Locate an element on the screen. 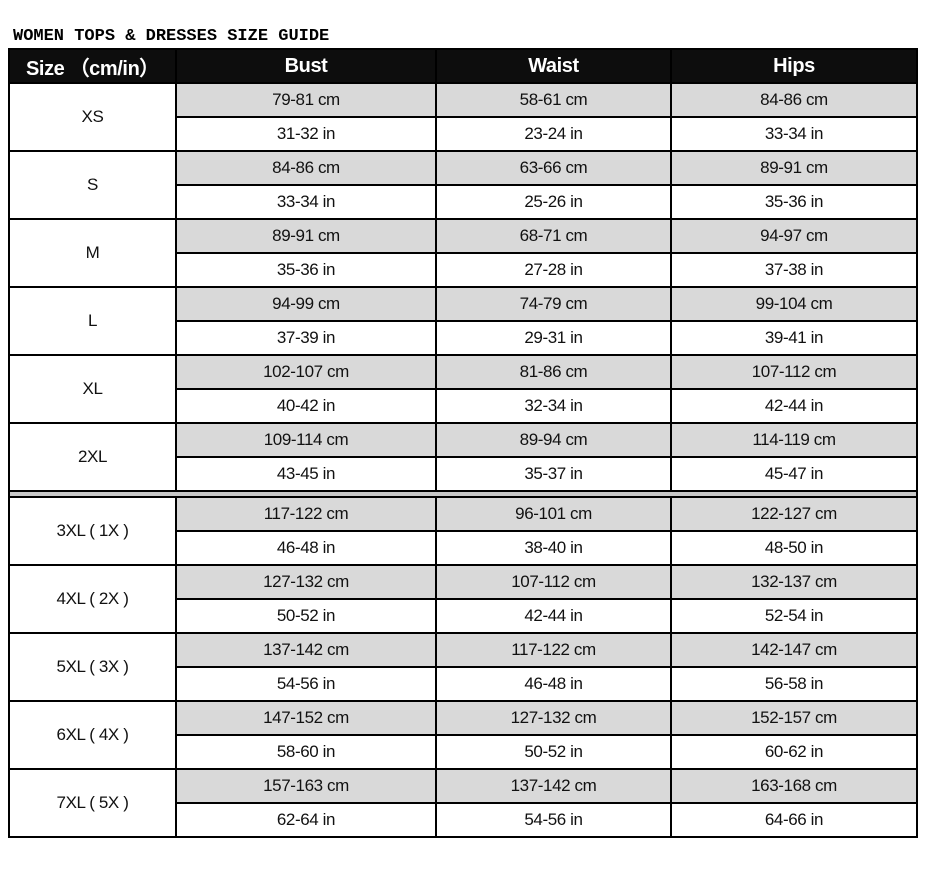 This screenshot has height=885, width=927. table-row-cm: 3XL ( 1X ) 117-122 cm 96-101 cm 122-127 cm is located at coordinates (463, 531).